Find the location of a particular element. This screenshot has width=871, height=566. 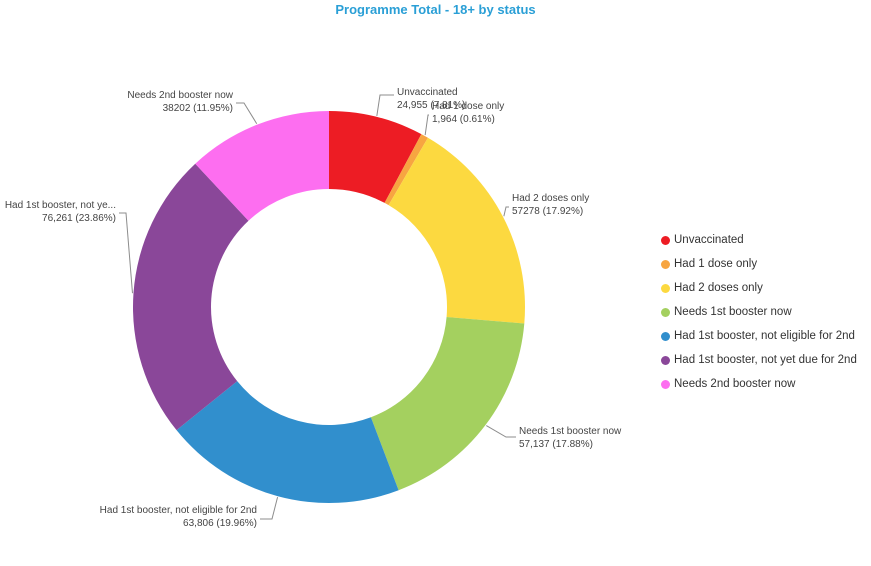

data-label-value-had-2-doses-only: 57278 (17.92%) is located at coordinates (547, 211).